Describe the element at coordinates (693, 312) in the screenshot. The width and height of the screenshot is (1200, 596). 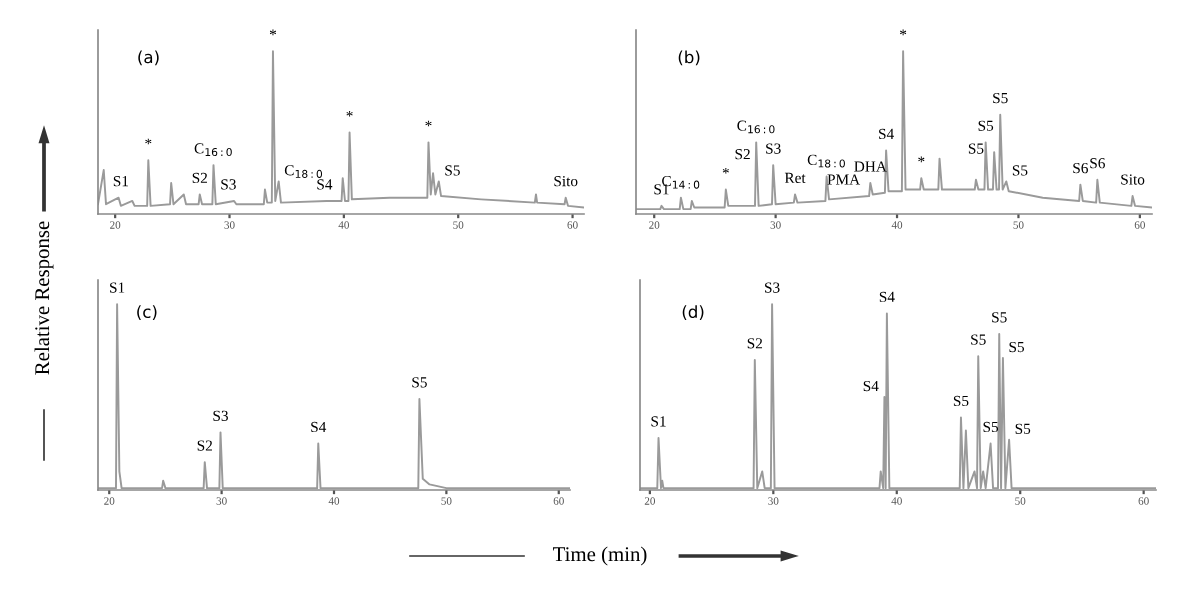
I see `chart-title: (d)` at that location.